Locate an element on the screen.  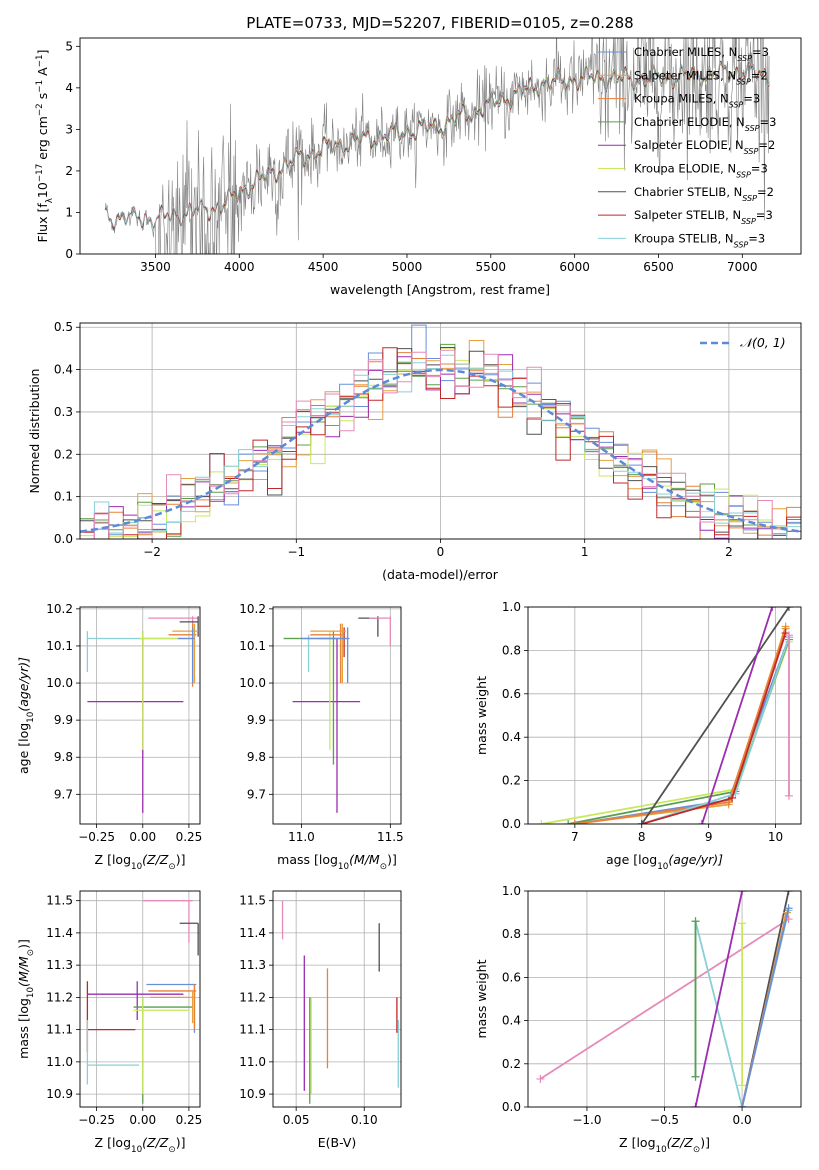
legend-entry: Chabrier MILES, NSSP=3 is located at coordinates (701, 54).